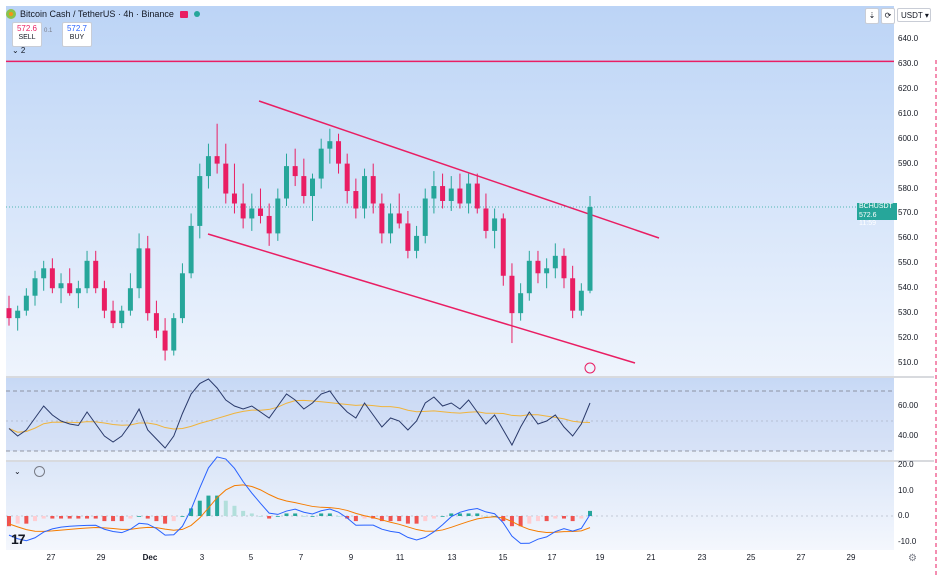  I want to click on time-tick-label: 25, so click(751, 557).